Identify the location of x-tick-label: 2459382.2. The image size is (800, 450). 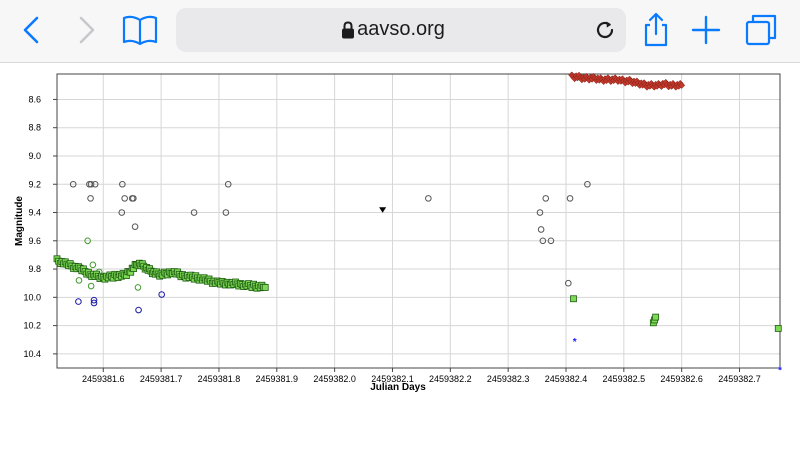
(450, 379).